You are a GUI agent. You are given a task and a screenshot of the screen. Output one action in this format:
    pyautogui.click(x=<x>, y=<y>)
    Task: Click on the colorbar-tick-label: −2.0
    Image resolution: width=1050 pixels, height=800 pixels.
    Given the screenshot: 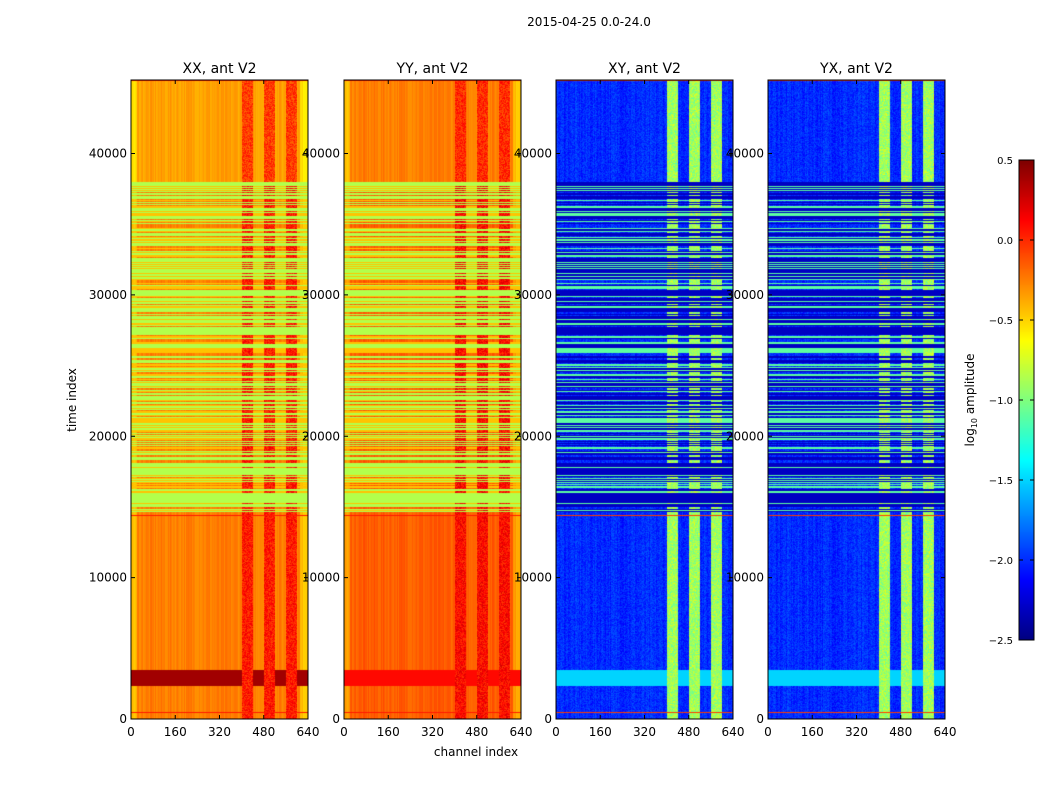 What is the action you would take?
    pyautogui.click(x=1001, y=561)
    